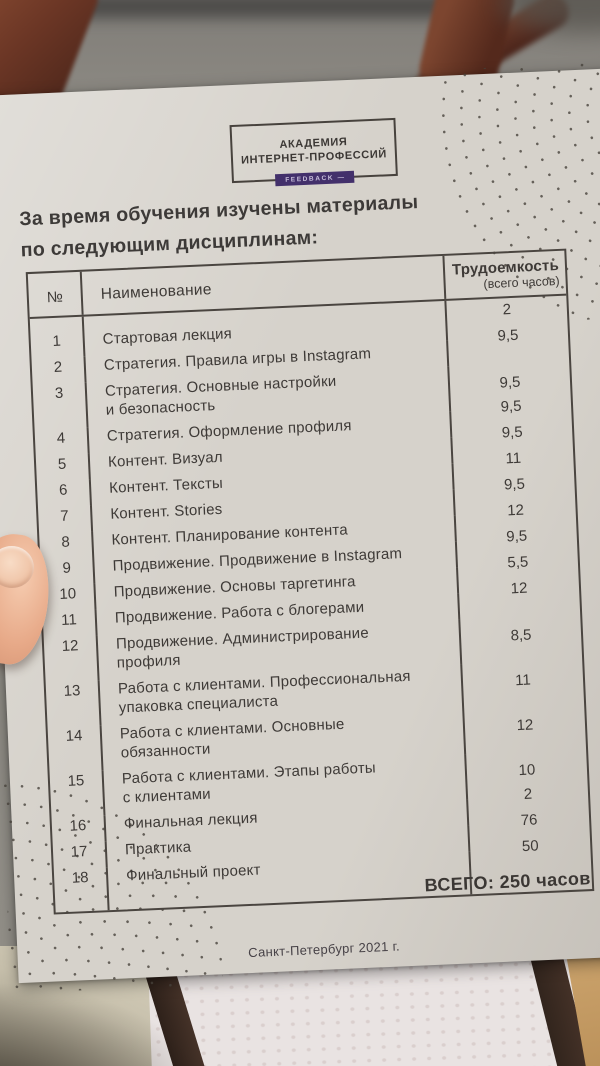 Image resolution: width=600 pixels, height=1066 pixels. What do you see at coordinates (314, 178) in the screenshot?
I see `feedback-badge: FEEDBACK —` at bounding box center [314, 178].